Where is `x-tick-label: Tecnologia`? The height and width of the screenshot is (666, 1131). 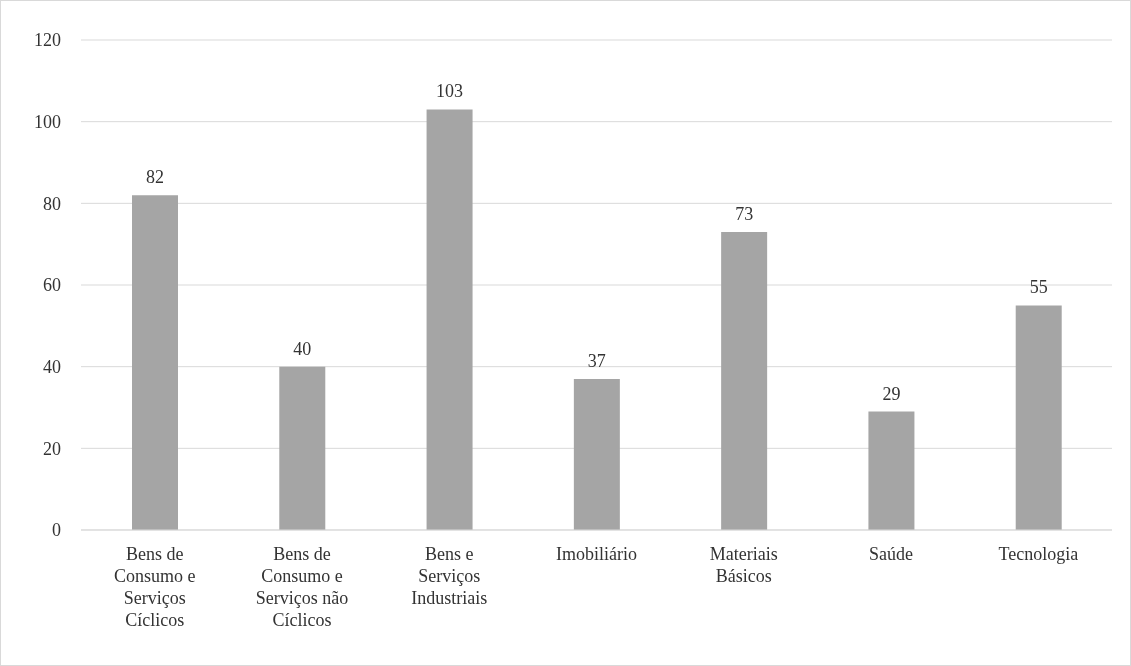
x-tick-label: Tecnologia is located at coordinates (1038, 554).